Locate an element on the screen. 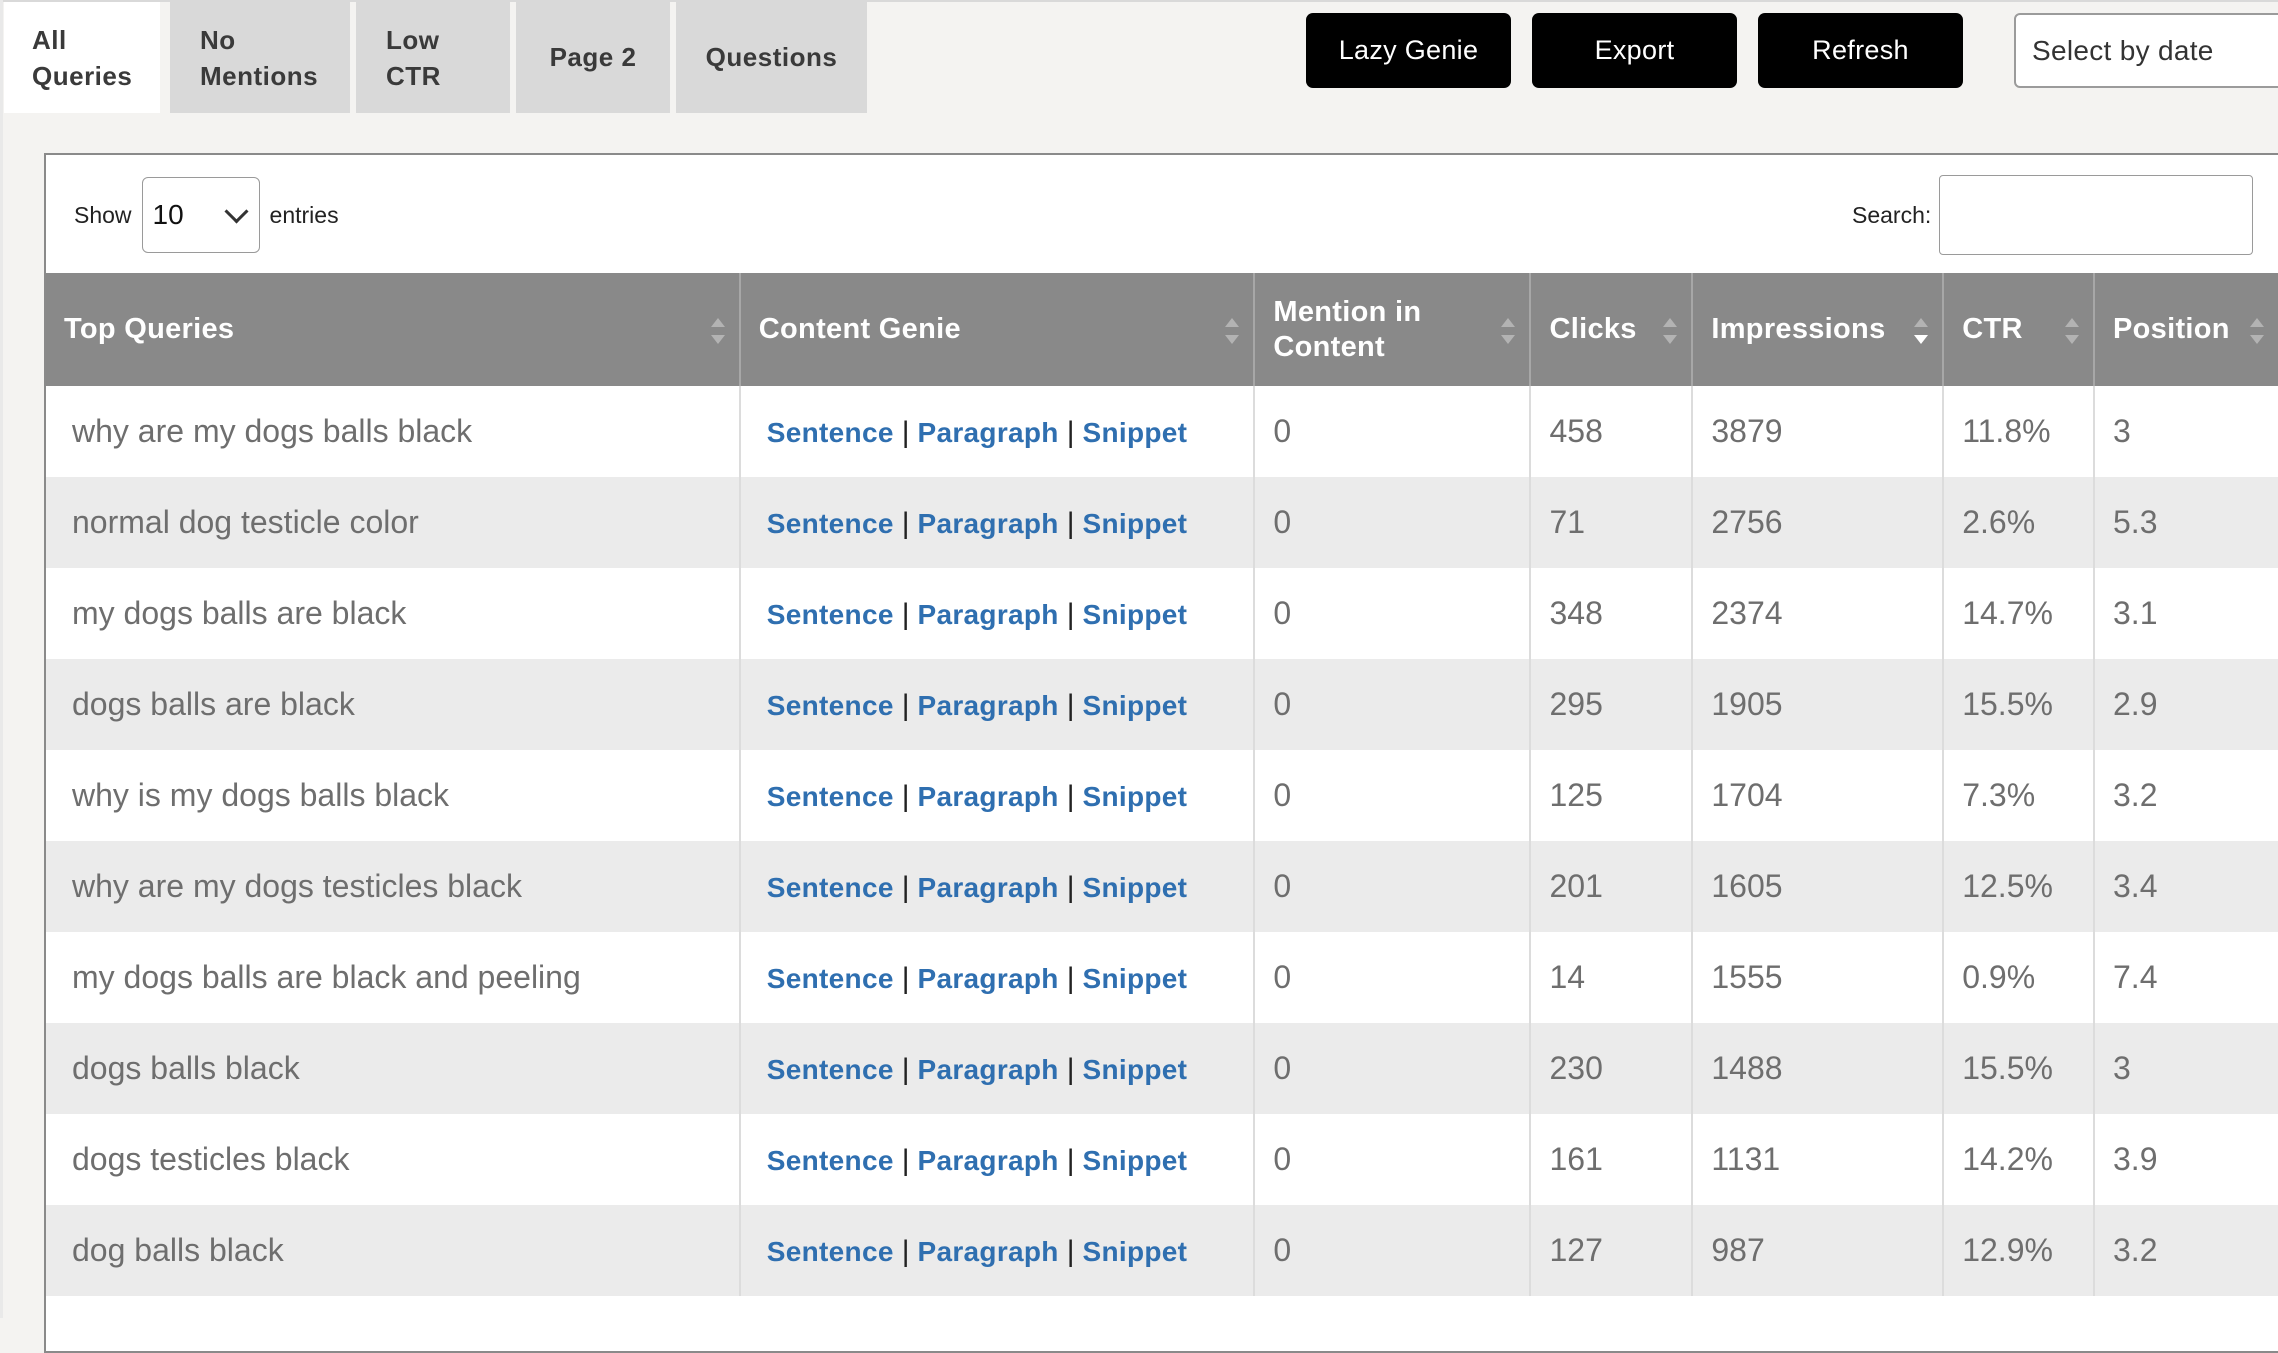  column-header-label: Top Queries is located at coordinates (149, 329).